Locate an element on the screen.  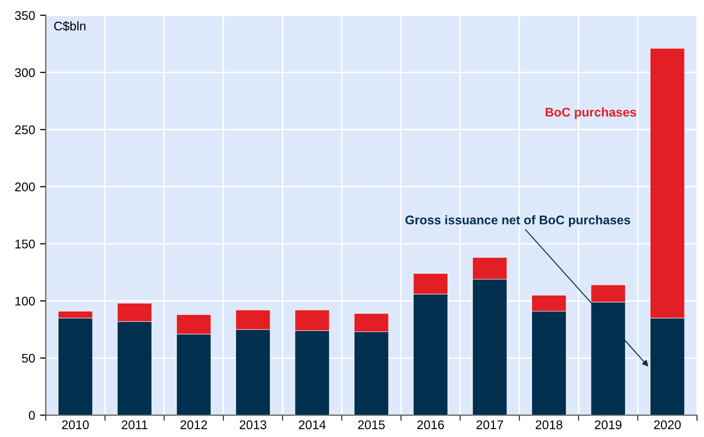
x-tick-label: 2019 is located at coordinates (608, 425).